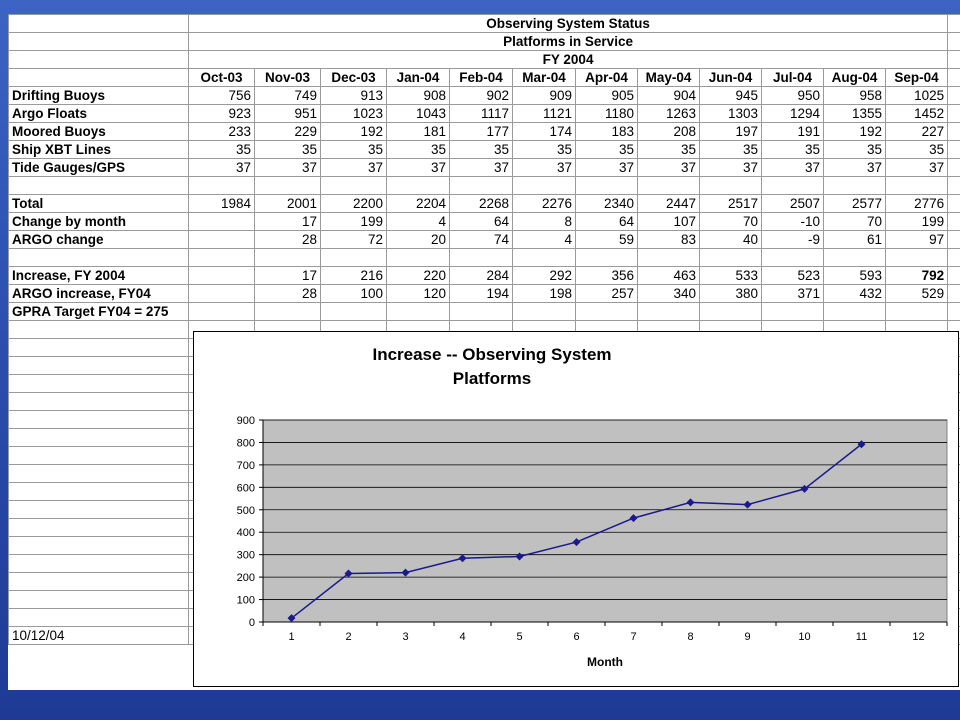  Describe the element at coordinates (98, 113) in the screenshot. I see `row-label: Argo Floats` at that location.